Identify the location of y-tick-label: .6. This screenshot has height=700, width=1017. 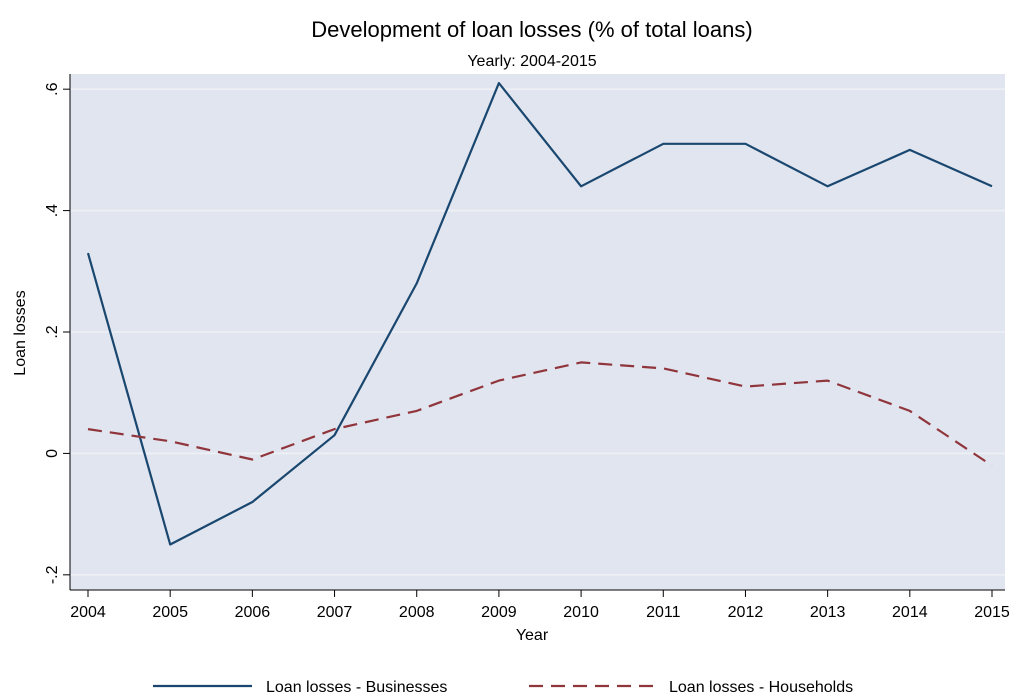
(52, 88).